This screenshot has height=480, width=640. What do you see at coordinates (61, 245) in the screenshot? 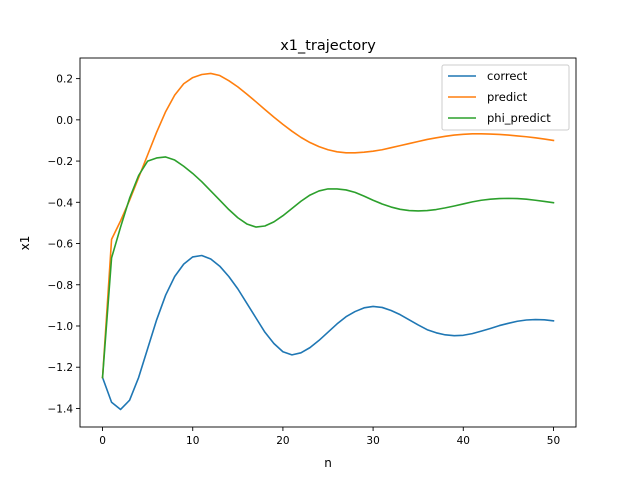
I see `y-tick-label: −0.6` at bounding box center [61, 245].